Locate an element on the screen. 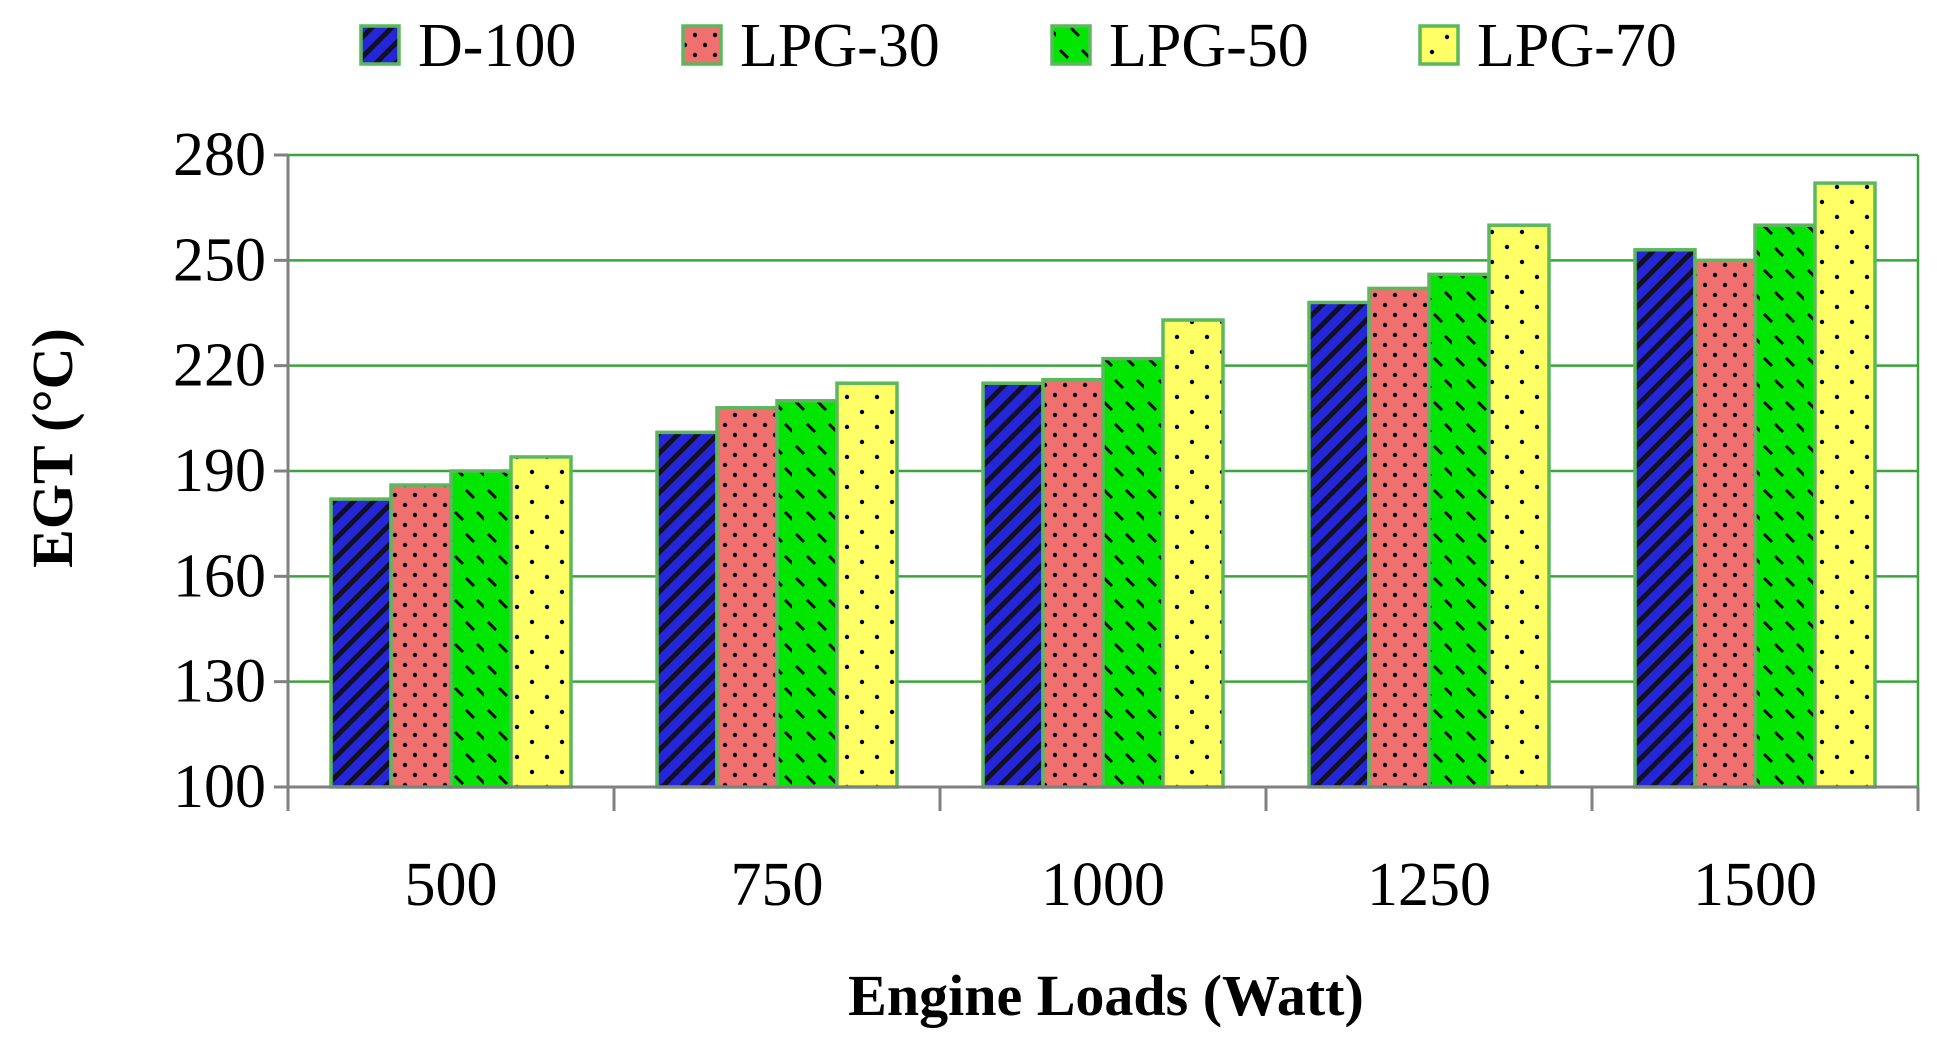  legend-label-d-100: D-100 is located at coordinates (497, 46).